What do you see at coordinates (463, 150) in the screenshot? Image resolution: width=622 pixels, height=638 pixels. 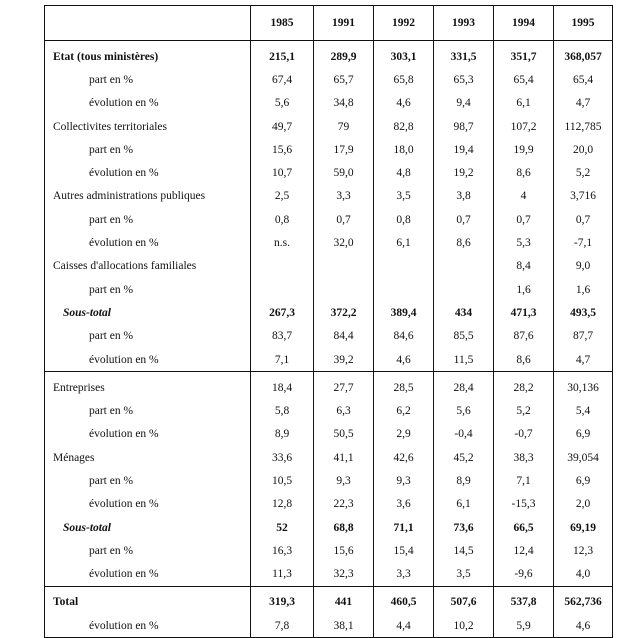 I see `value-cell-1993: 19,4` at bounding box center [463, 150].